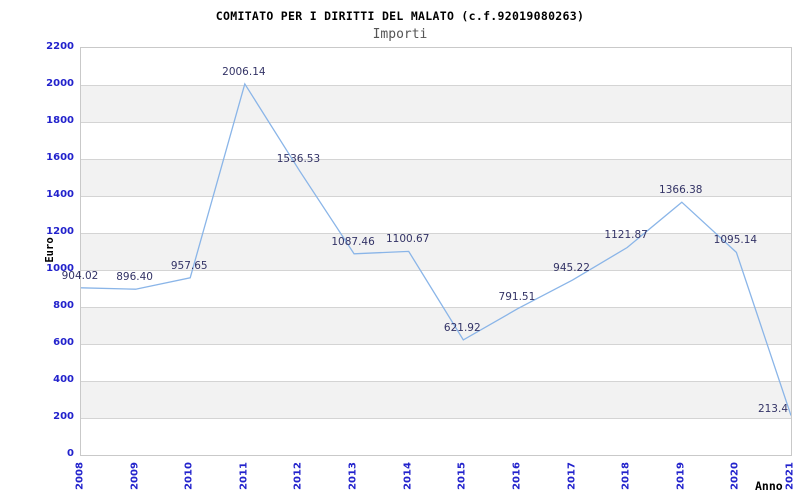 This screenshot has width=800, height=500. What do you see at coordinates (462, 476) in the screenshot?
I see `x-tick-label: 2015` at bounding box center [462, 476].